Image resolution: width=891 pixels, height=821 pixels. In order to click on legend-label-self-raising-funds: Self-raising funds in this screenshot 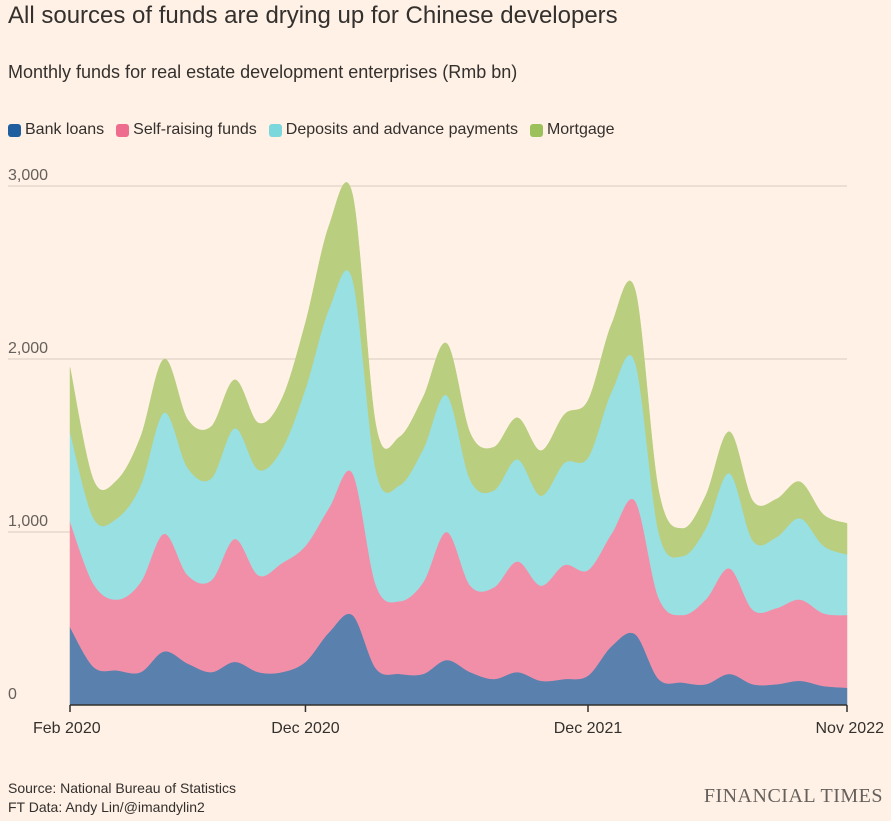, I will do `click(195, 129)`.